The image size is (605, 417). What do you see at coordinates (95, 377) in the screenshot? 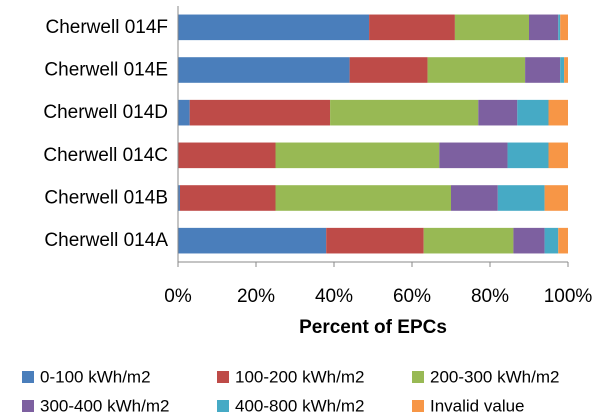
I see `legend-label: 0-100 kWh/m2` at bounding box center [95, 377].